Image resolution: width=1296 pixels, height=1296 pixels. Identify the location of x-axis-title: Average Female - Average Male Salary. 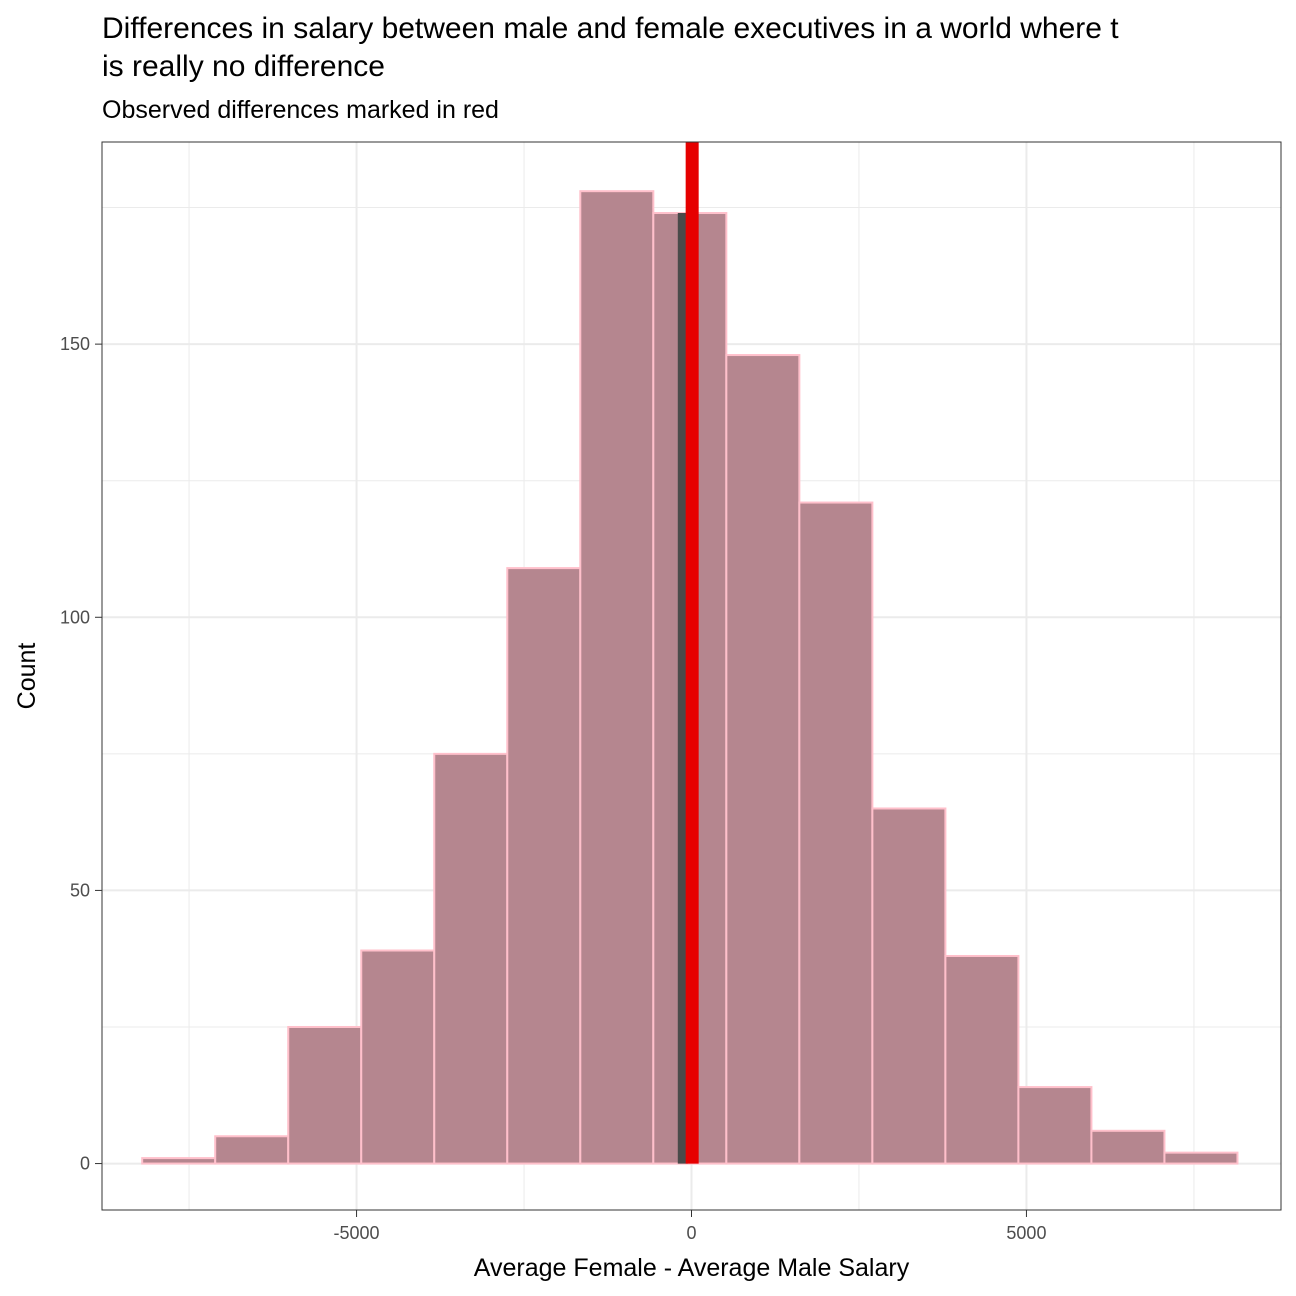
(692, 1268).